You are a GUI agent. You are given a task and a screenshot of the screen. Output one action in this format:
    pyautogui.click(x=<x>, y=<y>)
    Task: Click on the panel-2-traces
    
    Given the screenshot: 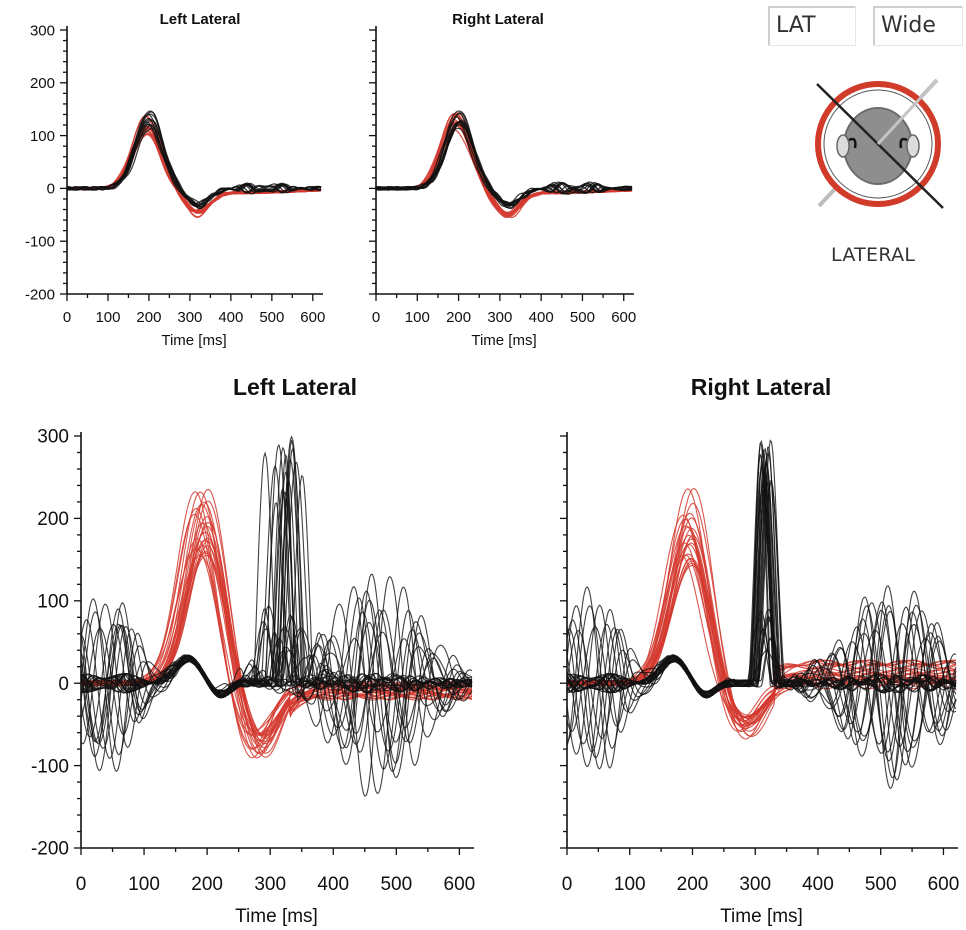 What is the action you would take?
    pyautogui.click(x=504, y=164)
    